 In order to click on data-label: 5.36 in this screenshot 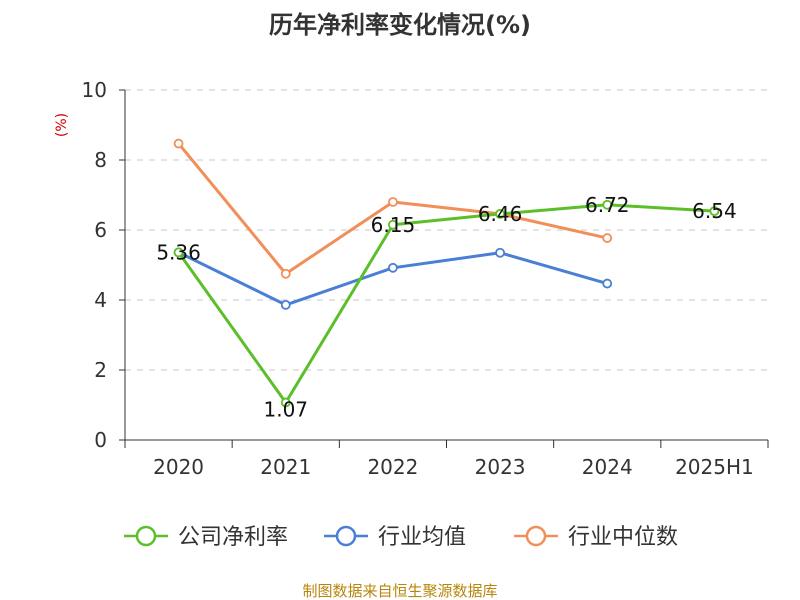, I will do `click(178, 252)`.